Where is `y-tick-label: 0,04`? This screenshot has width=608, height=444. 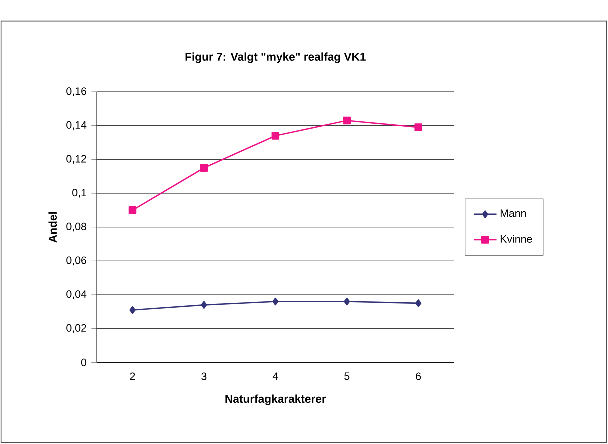 y-tick-label: 0,04 is located at coordinates (76, 295).